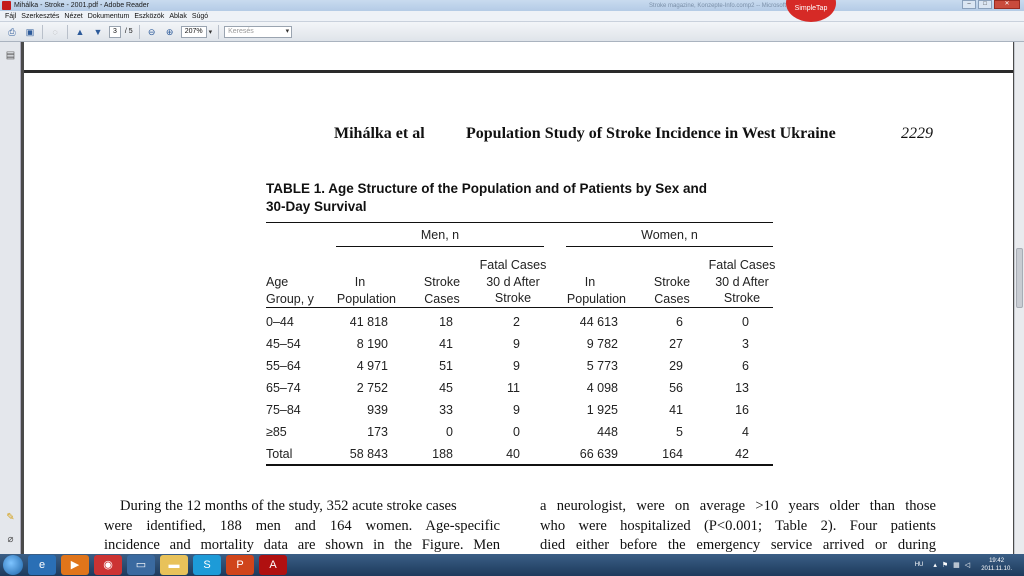 The height and width of the screenshot is (576, 1024). What do you see at coordinates (75, 565) in the screenshot?
I see `media-player-icon: ▶` at bounding box center [75, 565].